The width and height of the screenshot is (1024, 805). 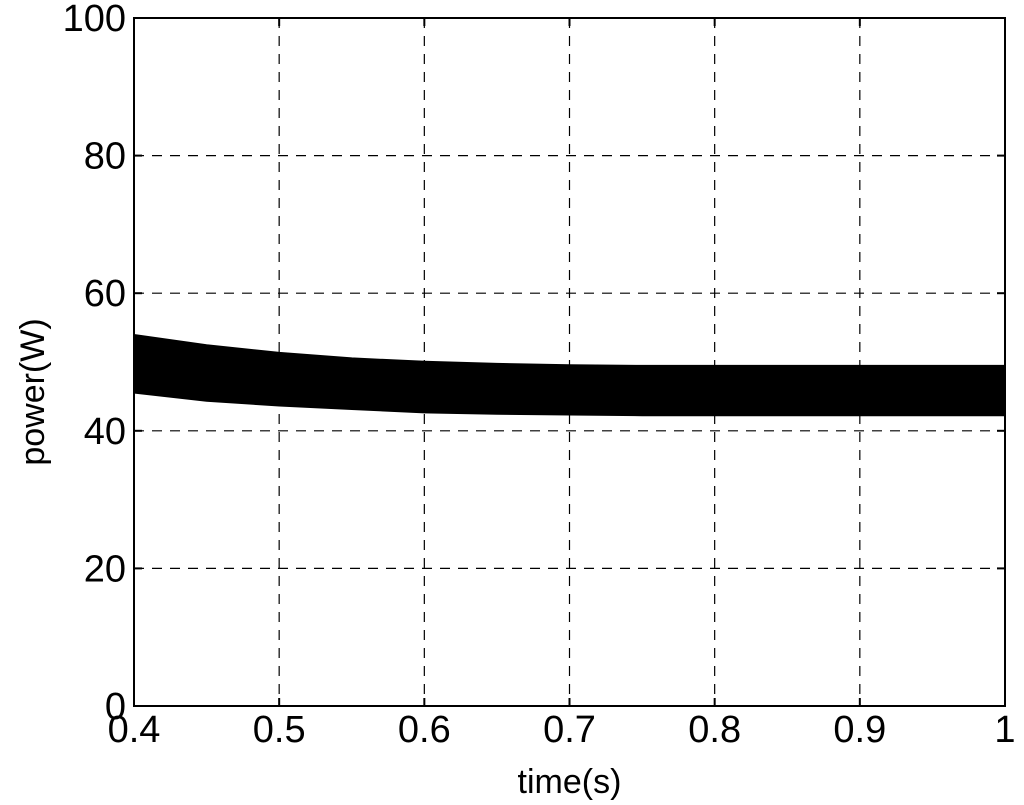 I want to click on y-axis-label: power(W), so click(x=33, y=391).